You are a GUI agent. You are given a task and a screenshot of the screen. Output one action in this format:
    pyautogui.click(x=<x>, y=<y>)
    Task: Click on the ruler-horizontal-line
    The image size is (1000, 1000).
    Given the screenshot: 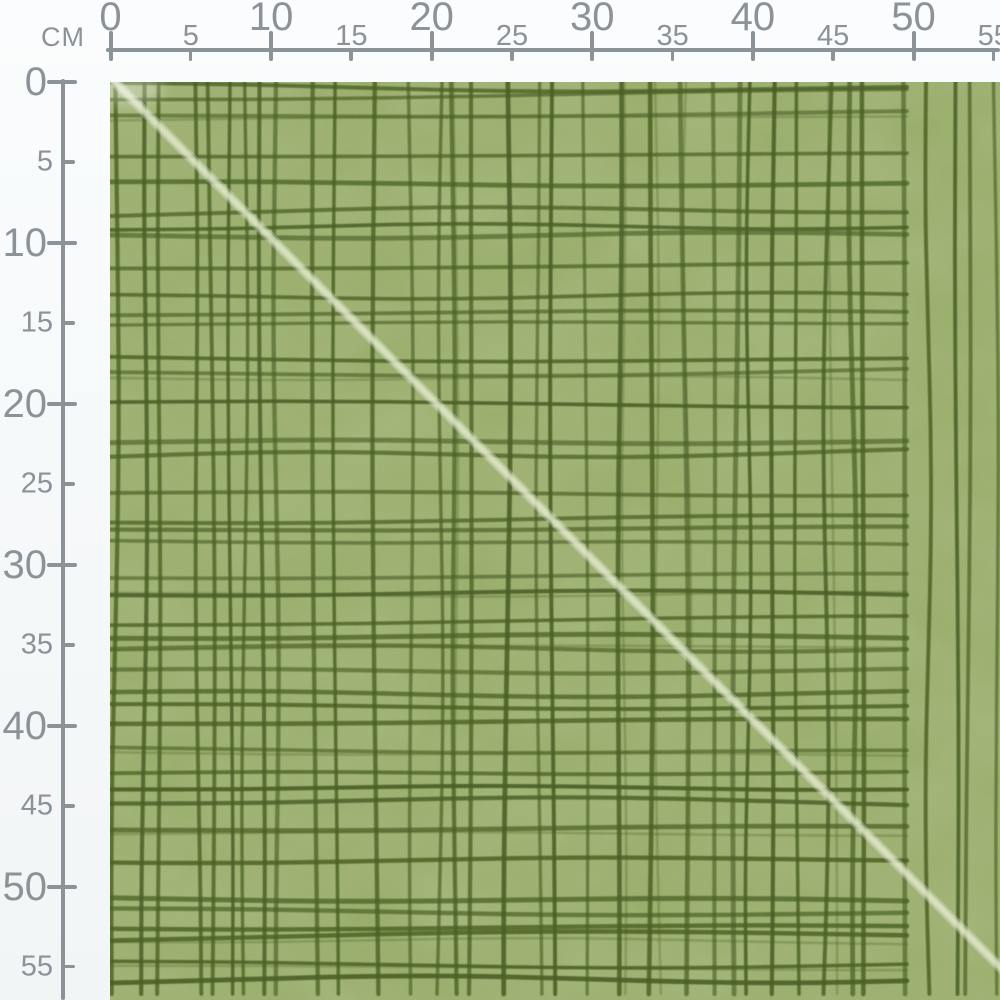 What is the action you would take?
    pyautogui.click(x=553, y=50)
    